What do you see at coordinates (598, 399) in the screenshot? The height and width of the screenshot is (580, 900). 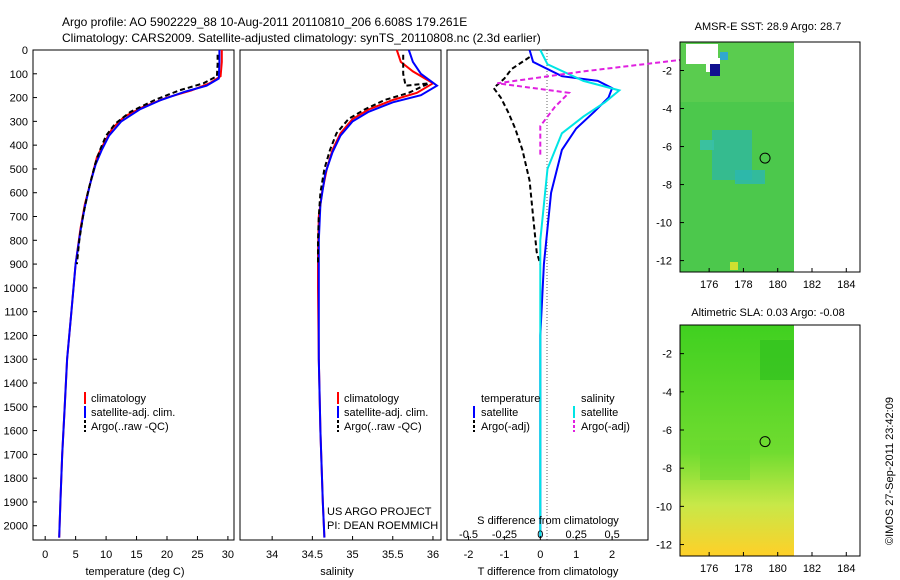 I see `legend-salinity-header: salinity` at bounding box center [598, 399].